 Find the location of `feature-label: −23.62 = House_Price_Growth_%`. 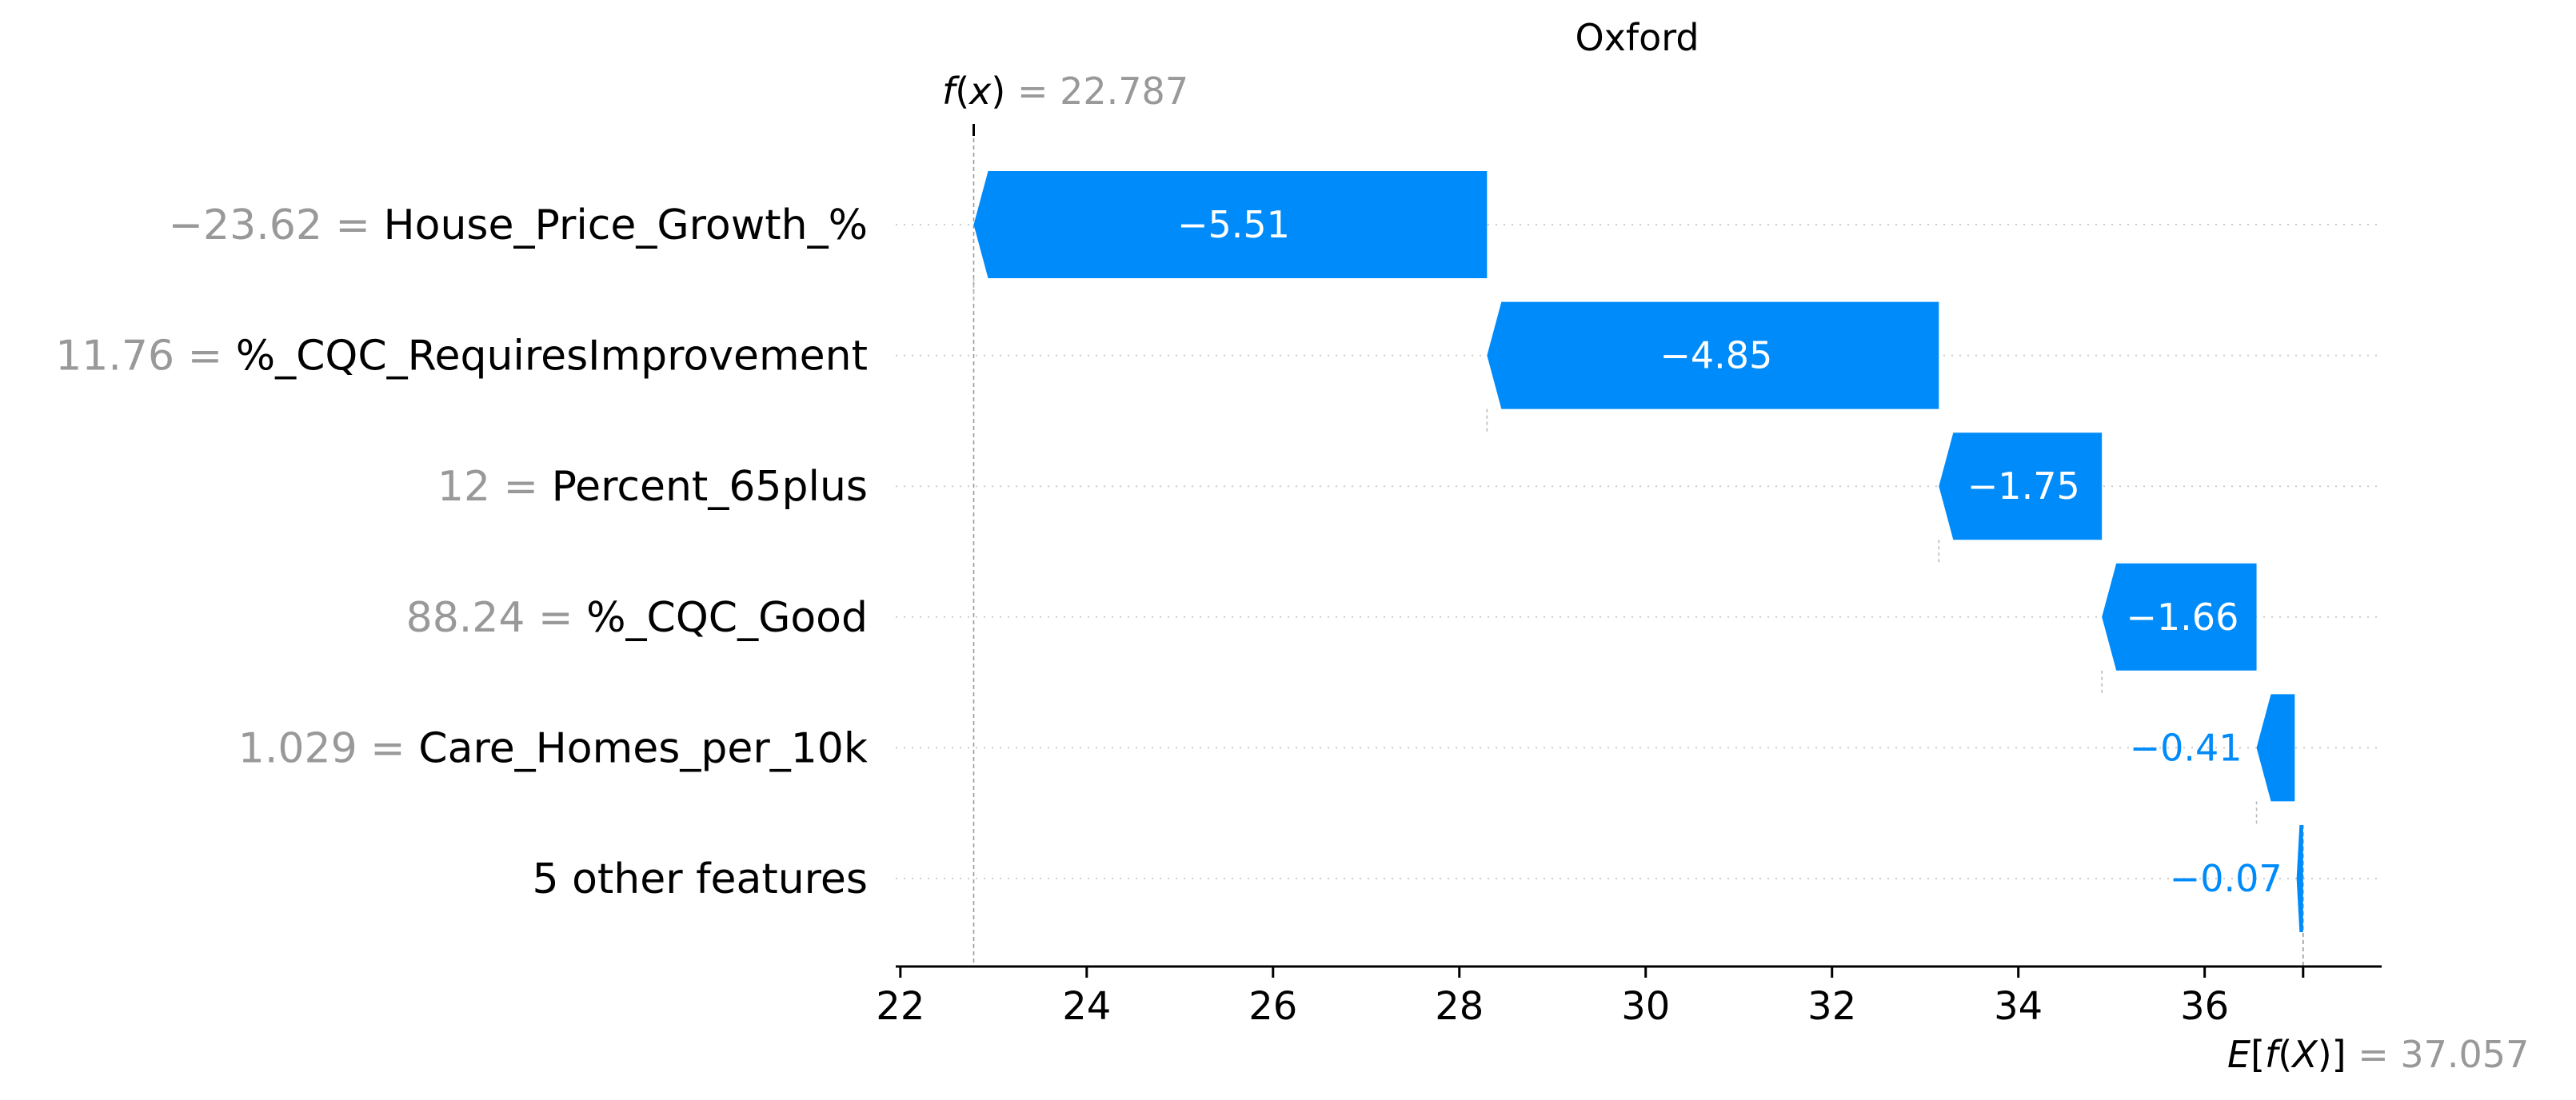

feature-label: −23.62 = House_Price_Growth_% is located at coordinates (518, 225).